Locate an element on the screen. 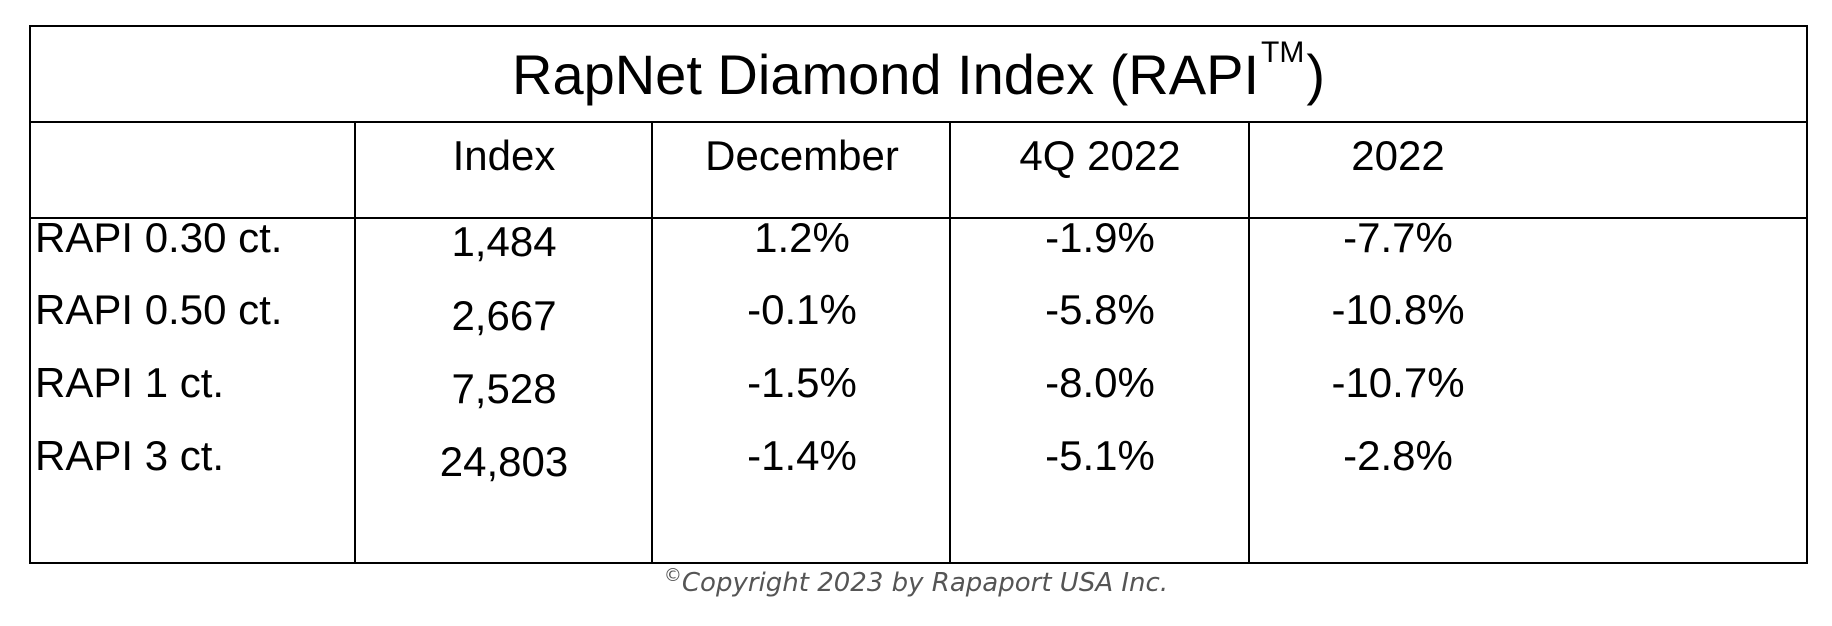  column-header-2022: 2022 is located at coordinates (1398, 155).